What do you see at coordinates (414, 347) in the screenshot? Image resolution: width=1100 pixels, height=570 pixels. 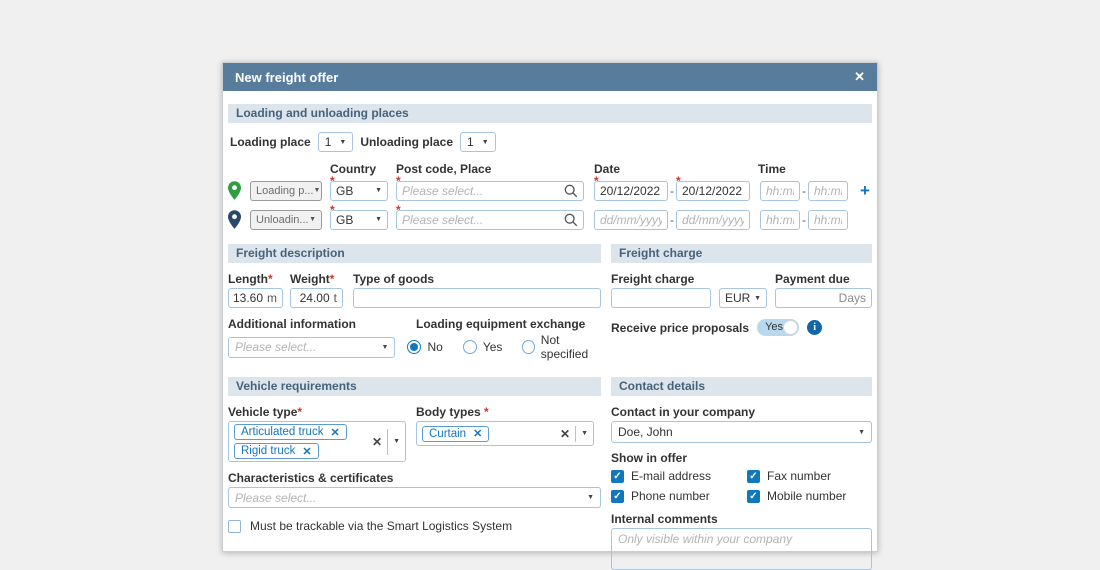 I see `radio-selected-icon` at bounding box center [414, 347].